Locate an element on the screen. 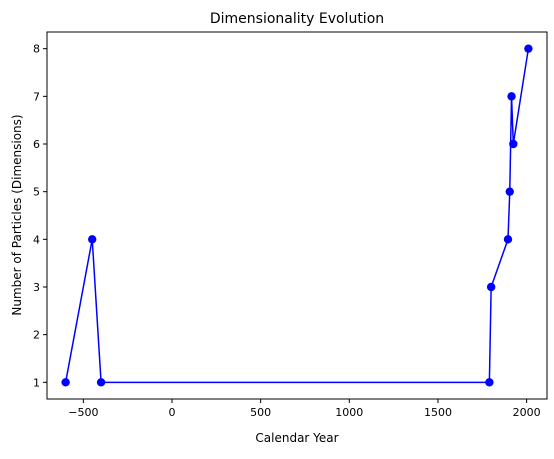 The height and width of the screenshot is (459, 554). y-tick-label: 6 is located at coordinates (36, 144).